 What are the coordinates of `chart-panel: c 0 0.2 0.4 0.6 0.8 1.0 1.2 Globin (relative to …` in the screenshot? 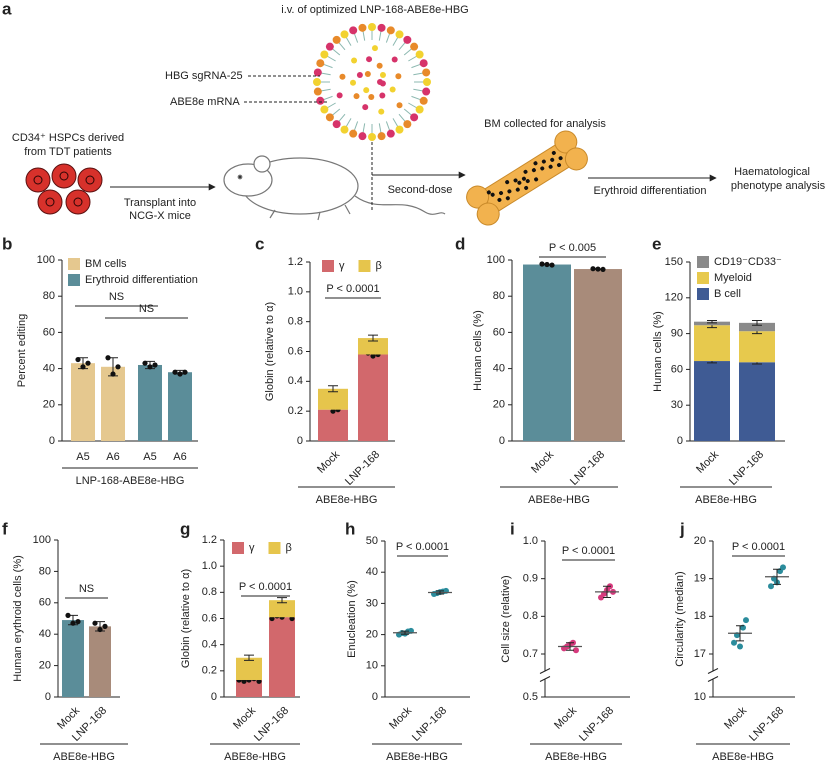 It's located at (325, 370).